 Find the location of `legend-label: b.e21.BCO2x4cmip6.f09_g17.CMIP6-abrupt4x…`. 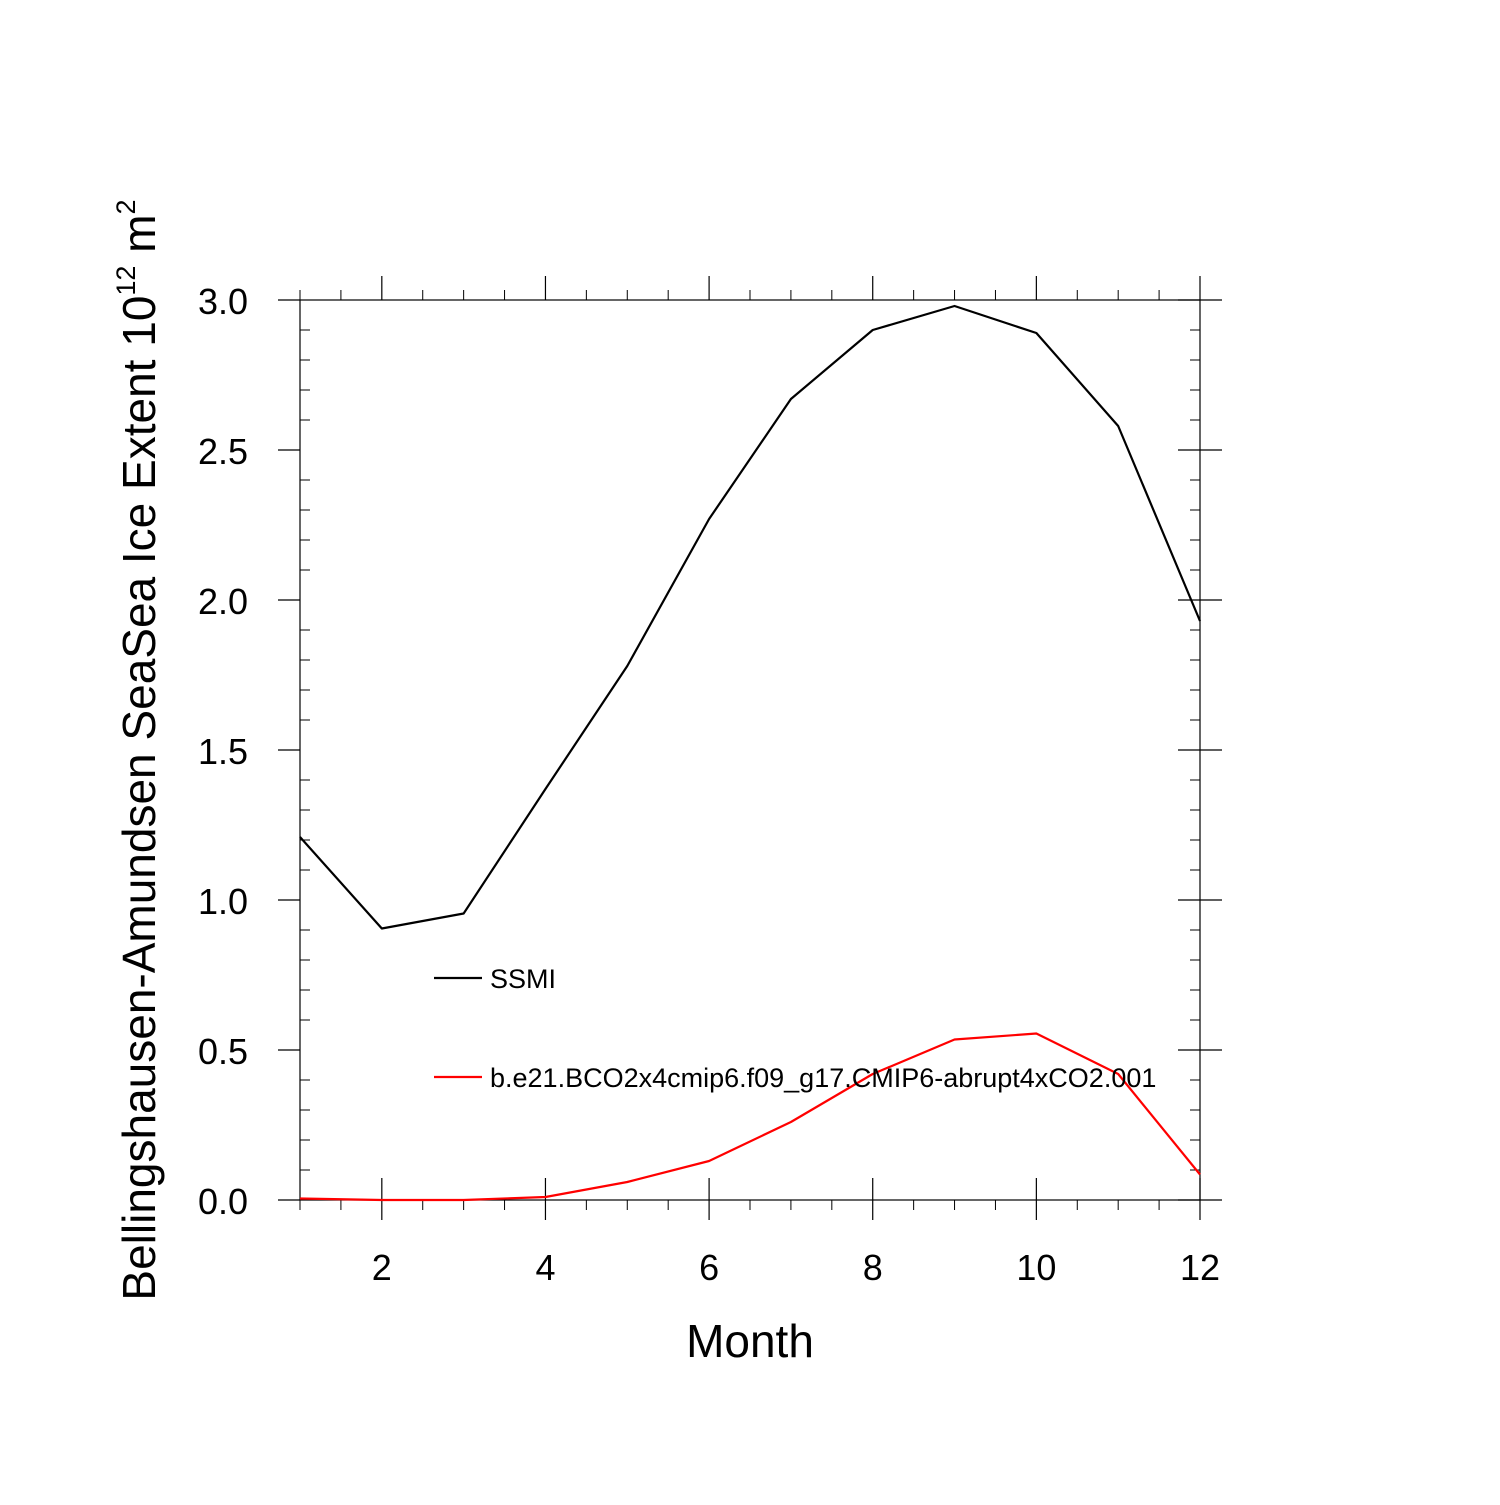

legend-label: b.e21.BCO2x4cmip6.f09_g17.CMIP6-abrupt4x… is located at coordinates (823, 1078).